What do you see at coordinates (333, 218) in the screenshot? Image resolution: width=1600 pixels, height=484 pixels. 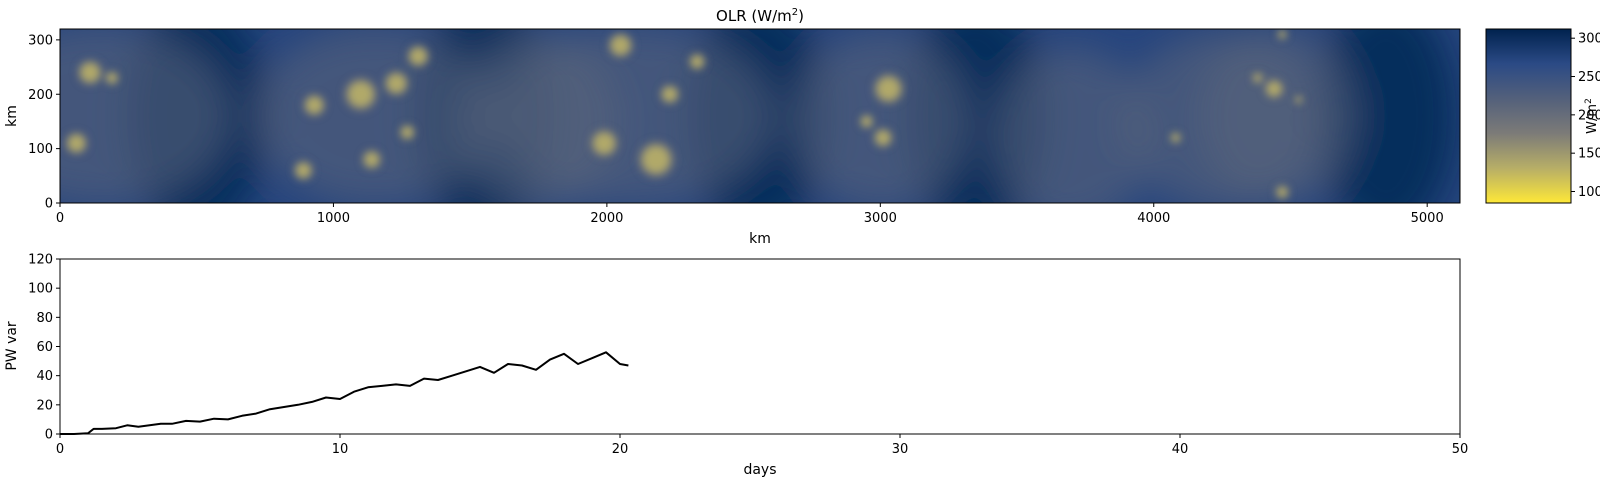 I see `olr-x-tick-label: 1000` at bounding box center [333, 218].